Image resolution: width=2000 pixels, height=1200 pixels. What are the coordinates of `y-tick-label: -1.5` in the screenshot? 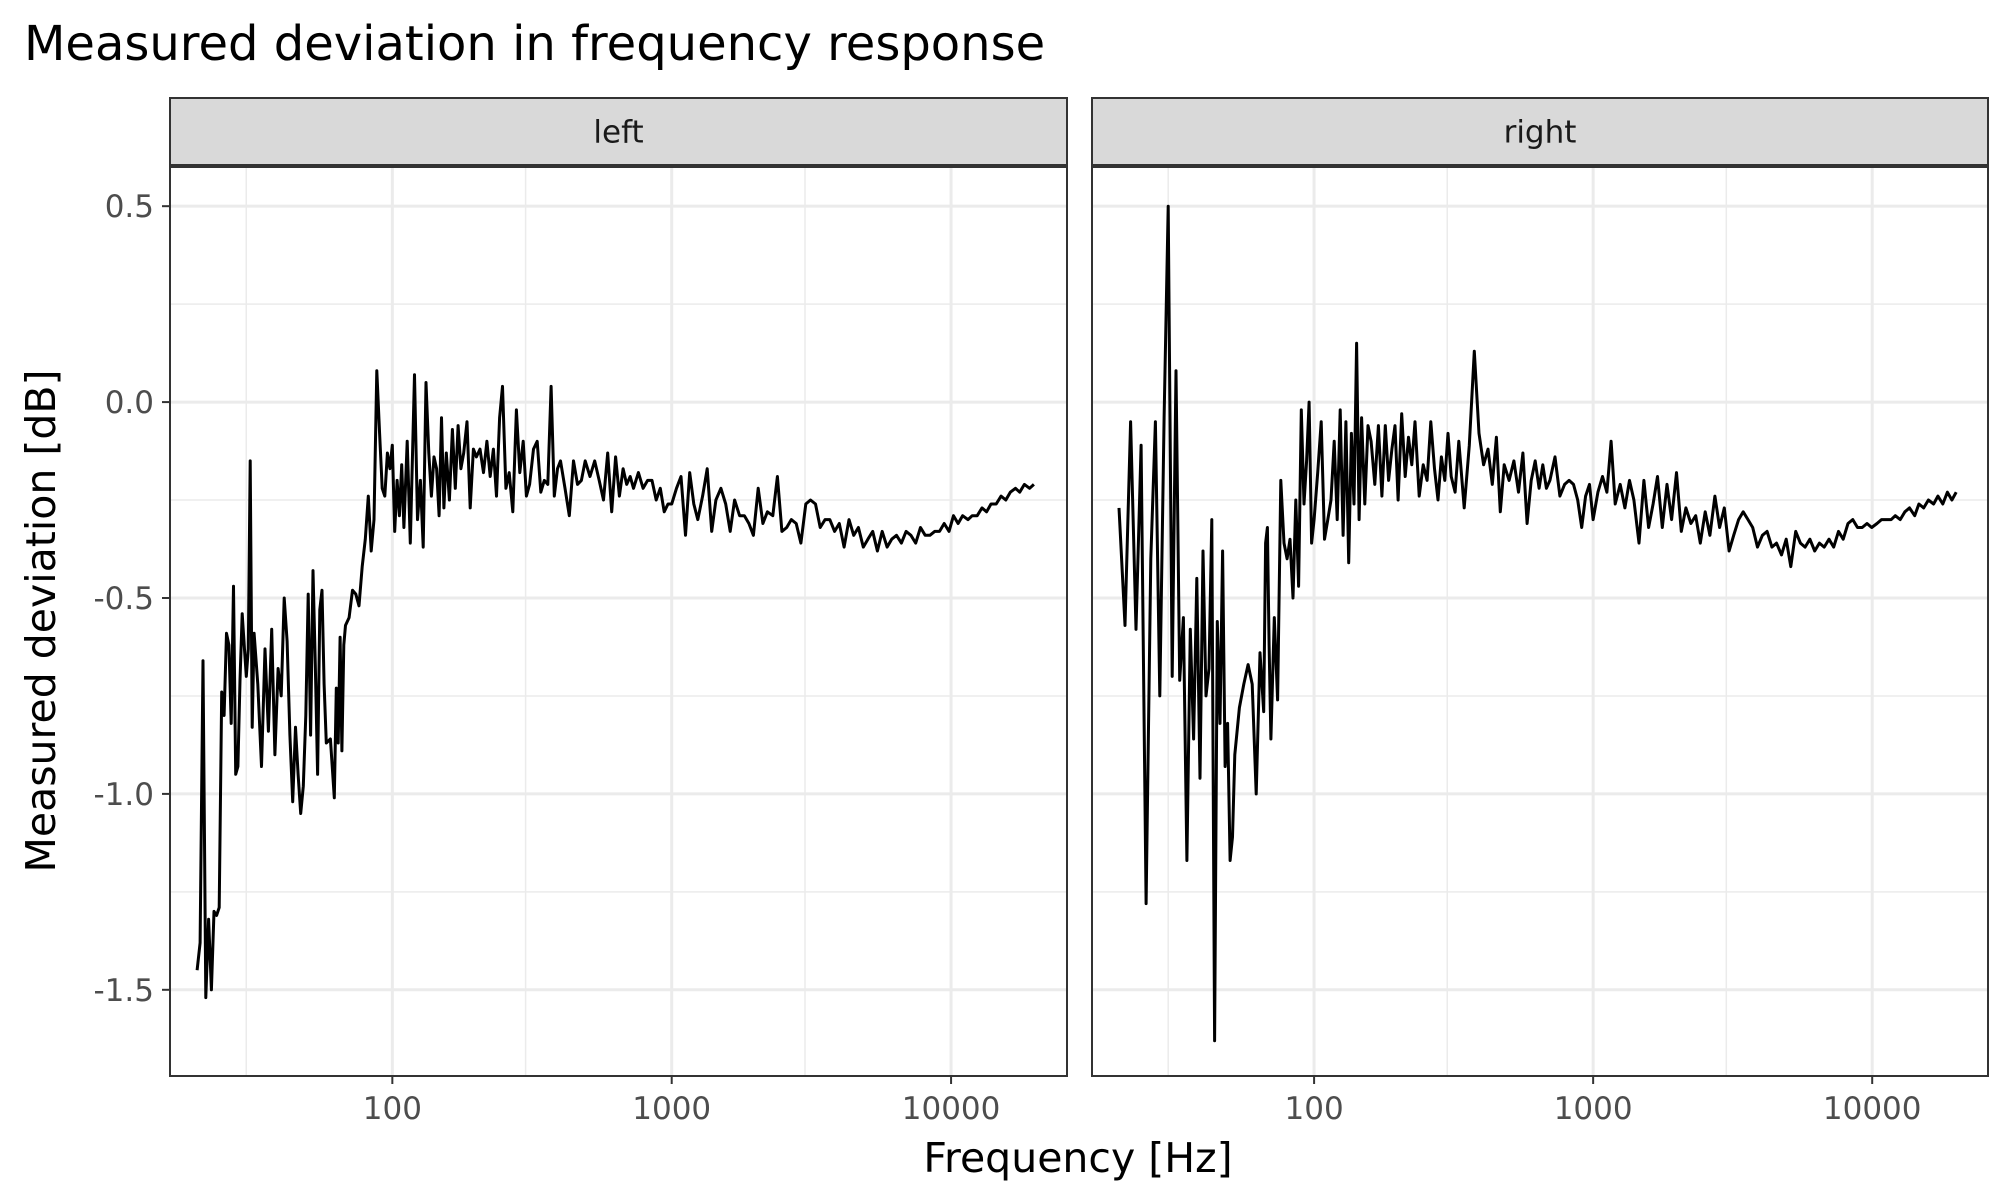 It's located at (124, 991).